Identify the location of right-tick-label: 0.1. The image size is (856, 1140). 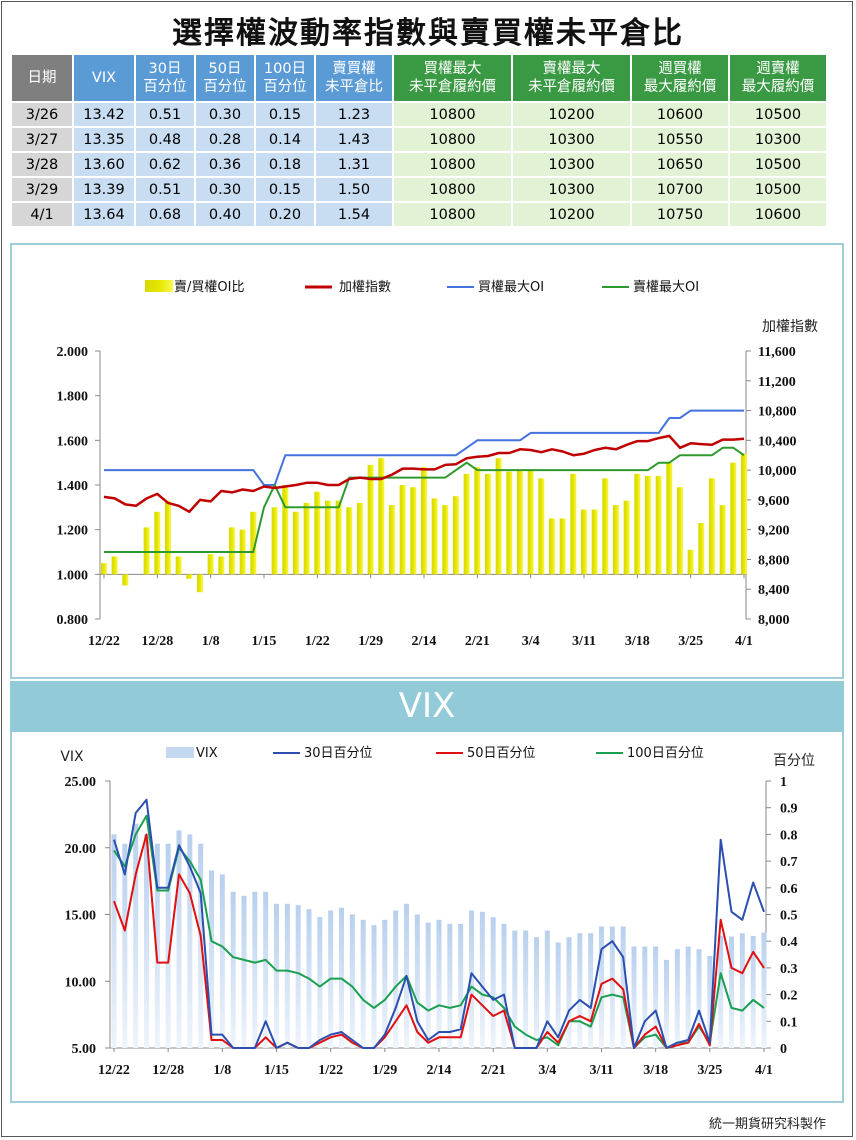
(789, 1022).